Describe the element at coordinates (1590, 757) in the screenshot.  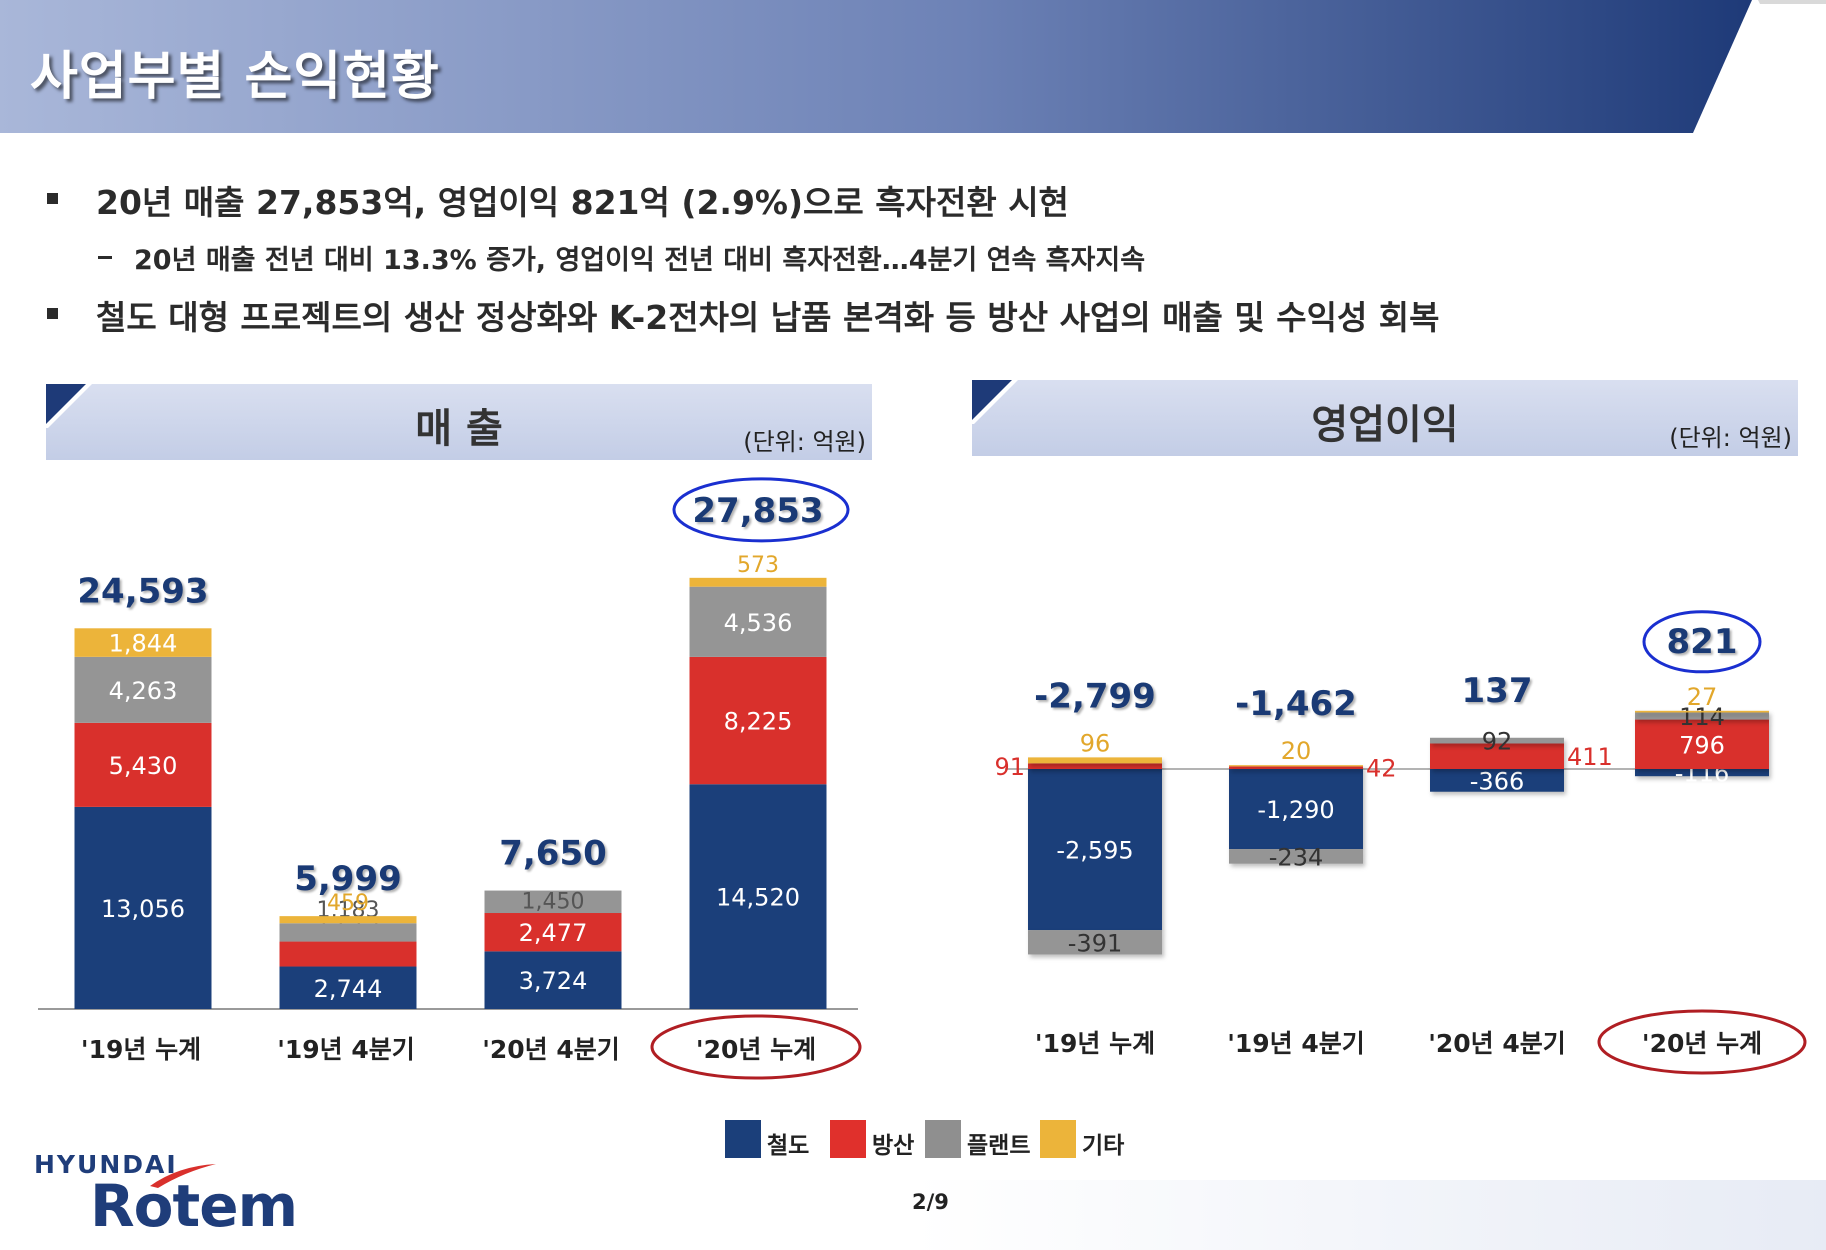
I see `op-value-label: 411` at that location.